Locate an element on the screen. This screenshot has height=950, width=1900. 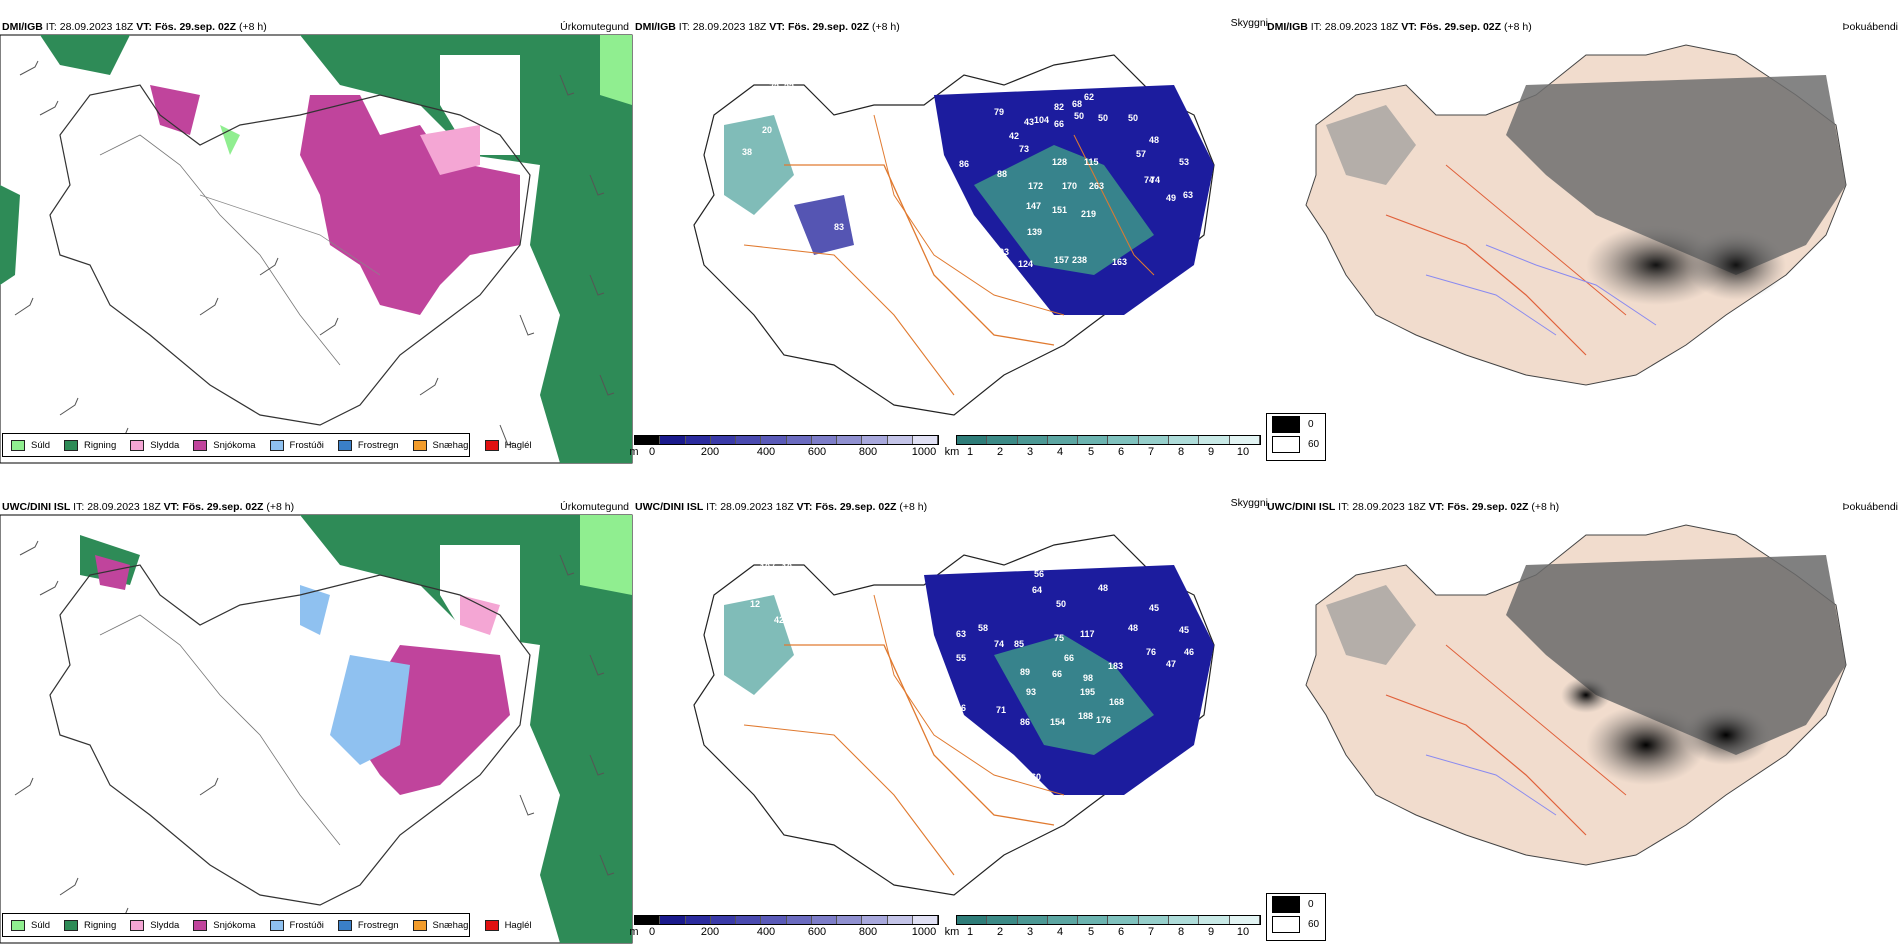
map-value-label: 20 is located at coordinates (767, 130).